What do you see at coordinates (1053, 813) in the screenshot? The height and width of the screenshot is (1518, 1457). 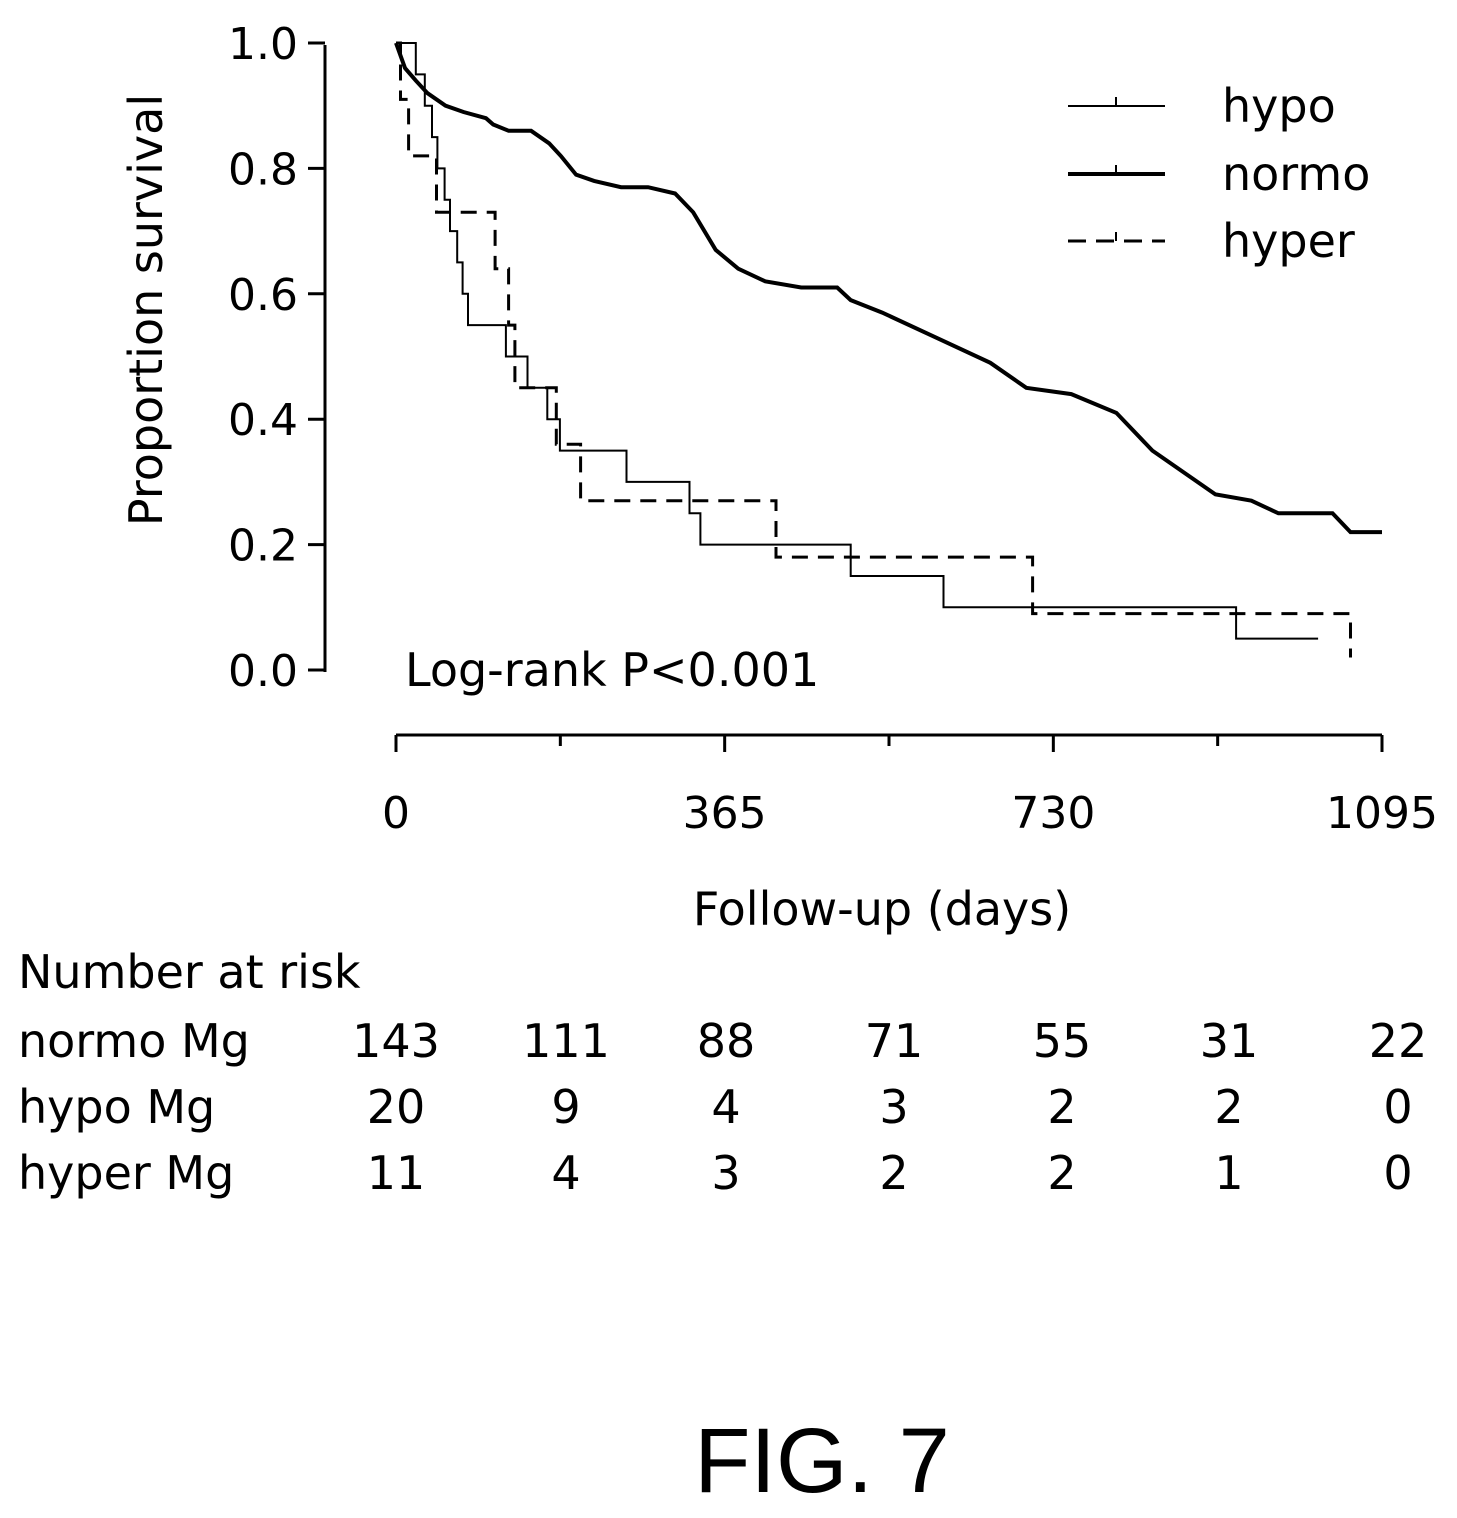 I see `x-tick-label: 730` at bounding box center [1053, 813].